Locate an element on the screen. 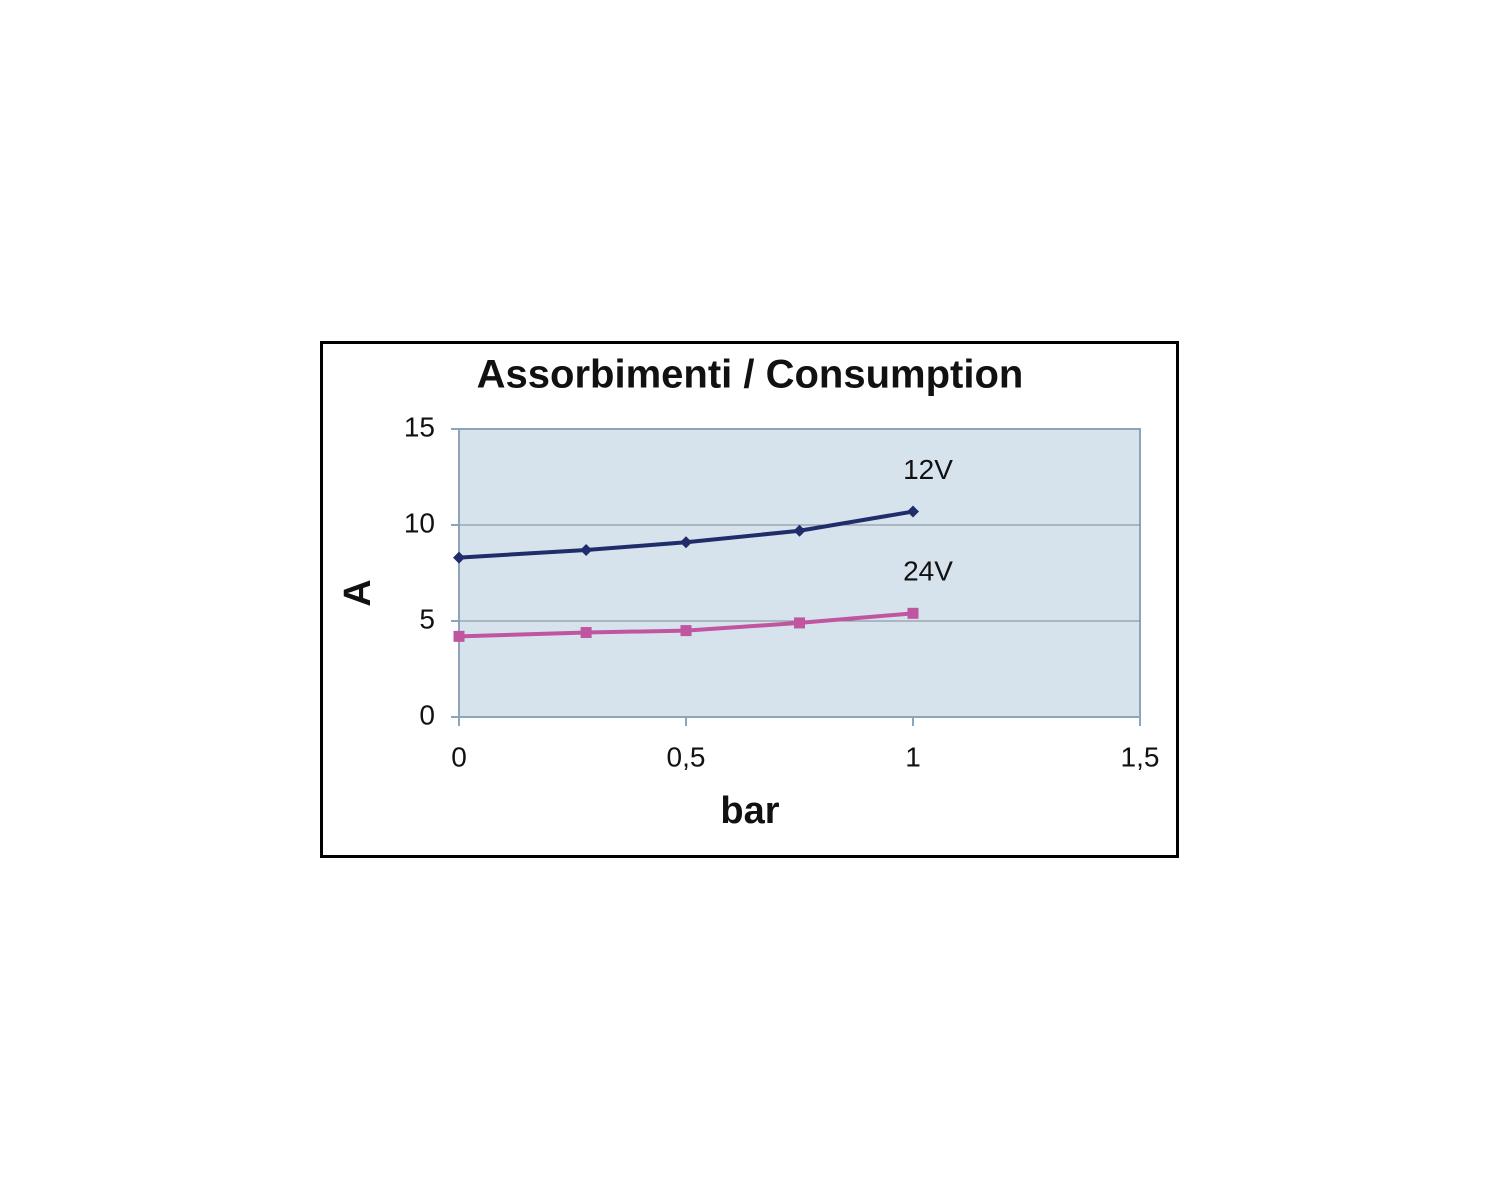 This screenshot has height=1200, width=1500. y-tick-label: 5 is located at coordinates (427, 618).